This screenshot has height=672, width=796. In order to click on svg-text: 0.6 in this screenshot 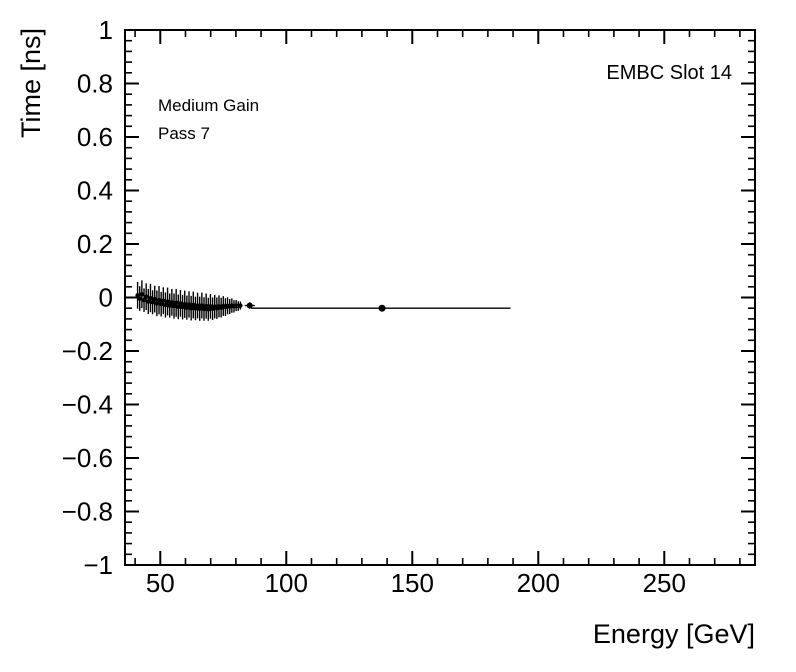, I will do `click(95, 137)`.